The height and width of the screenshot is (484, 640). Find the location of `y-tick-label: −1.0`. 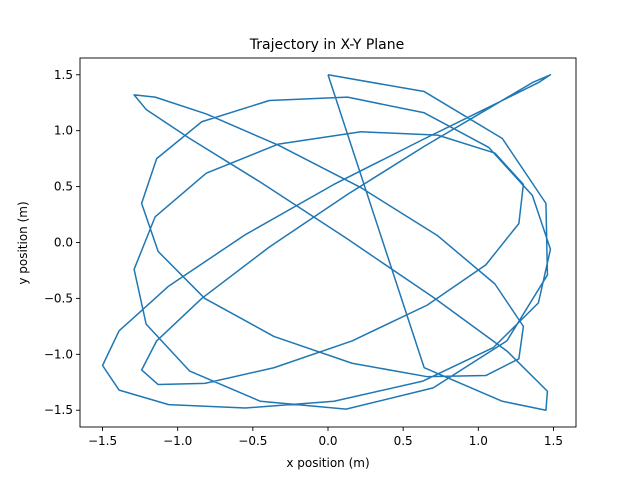

y-tick-label: −1.0 is located at coordinates (58, 354).